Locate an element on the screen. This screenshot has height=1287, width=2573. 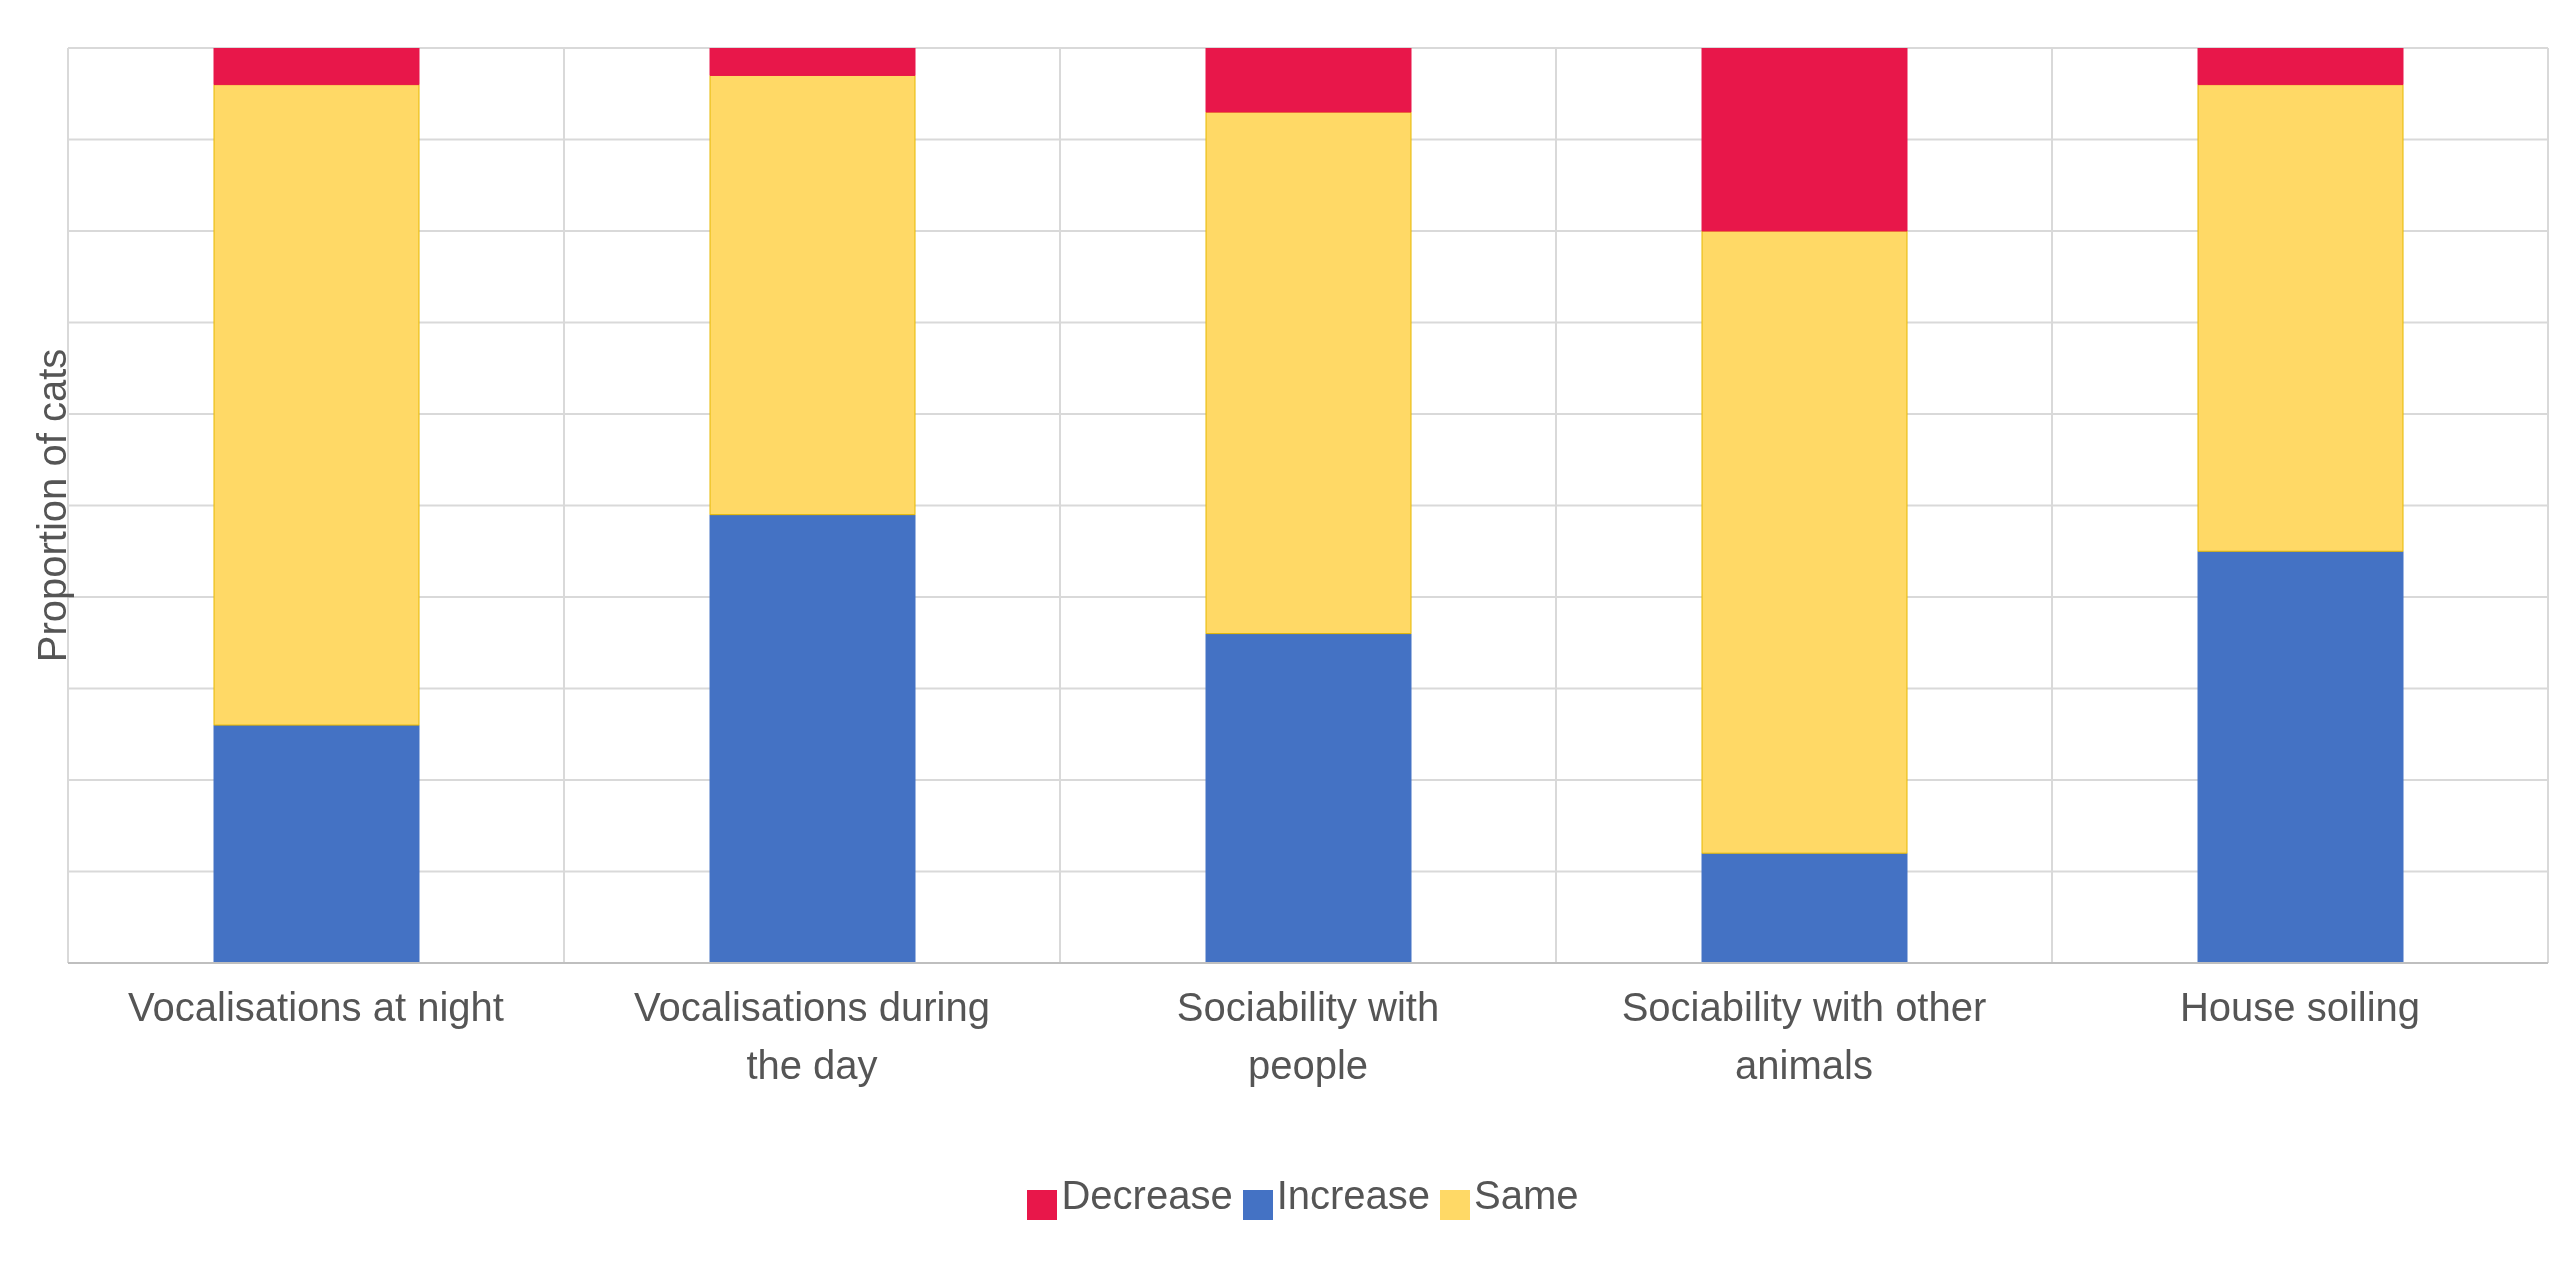
legend-label: Increase is located at coordinates (1353, 1195).